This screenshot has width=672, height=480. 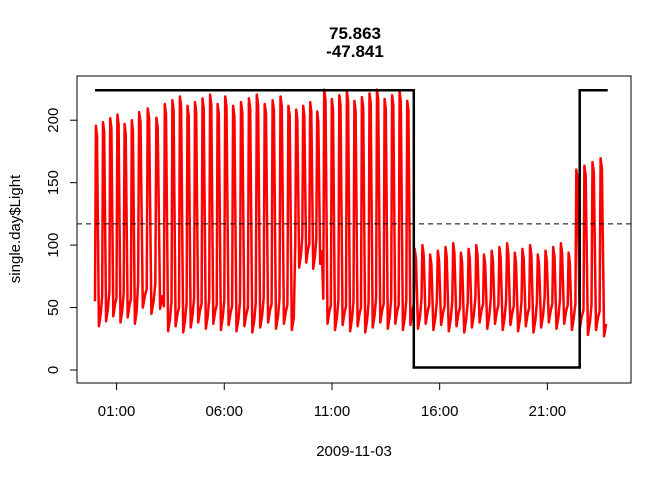 I want to click on x-tick-label-11:00: 11:00, so click(x=332, y=411).